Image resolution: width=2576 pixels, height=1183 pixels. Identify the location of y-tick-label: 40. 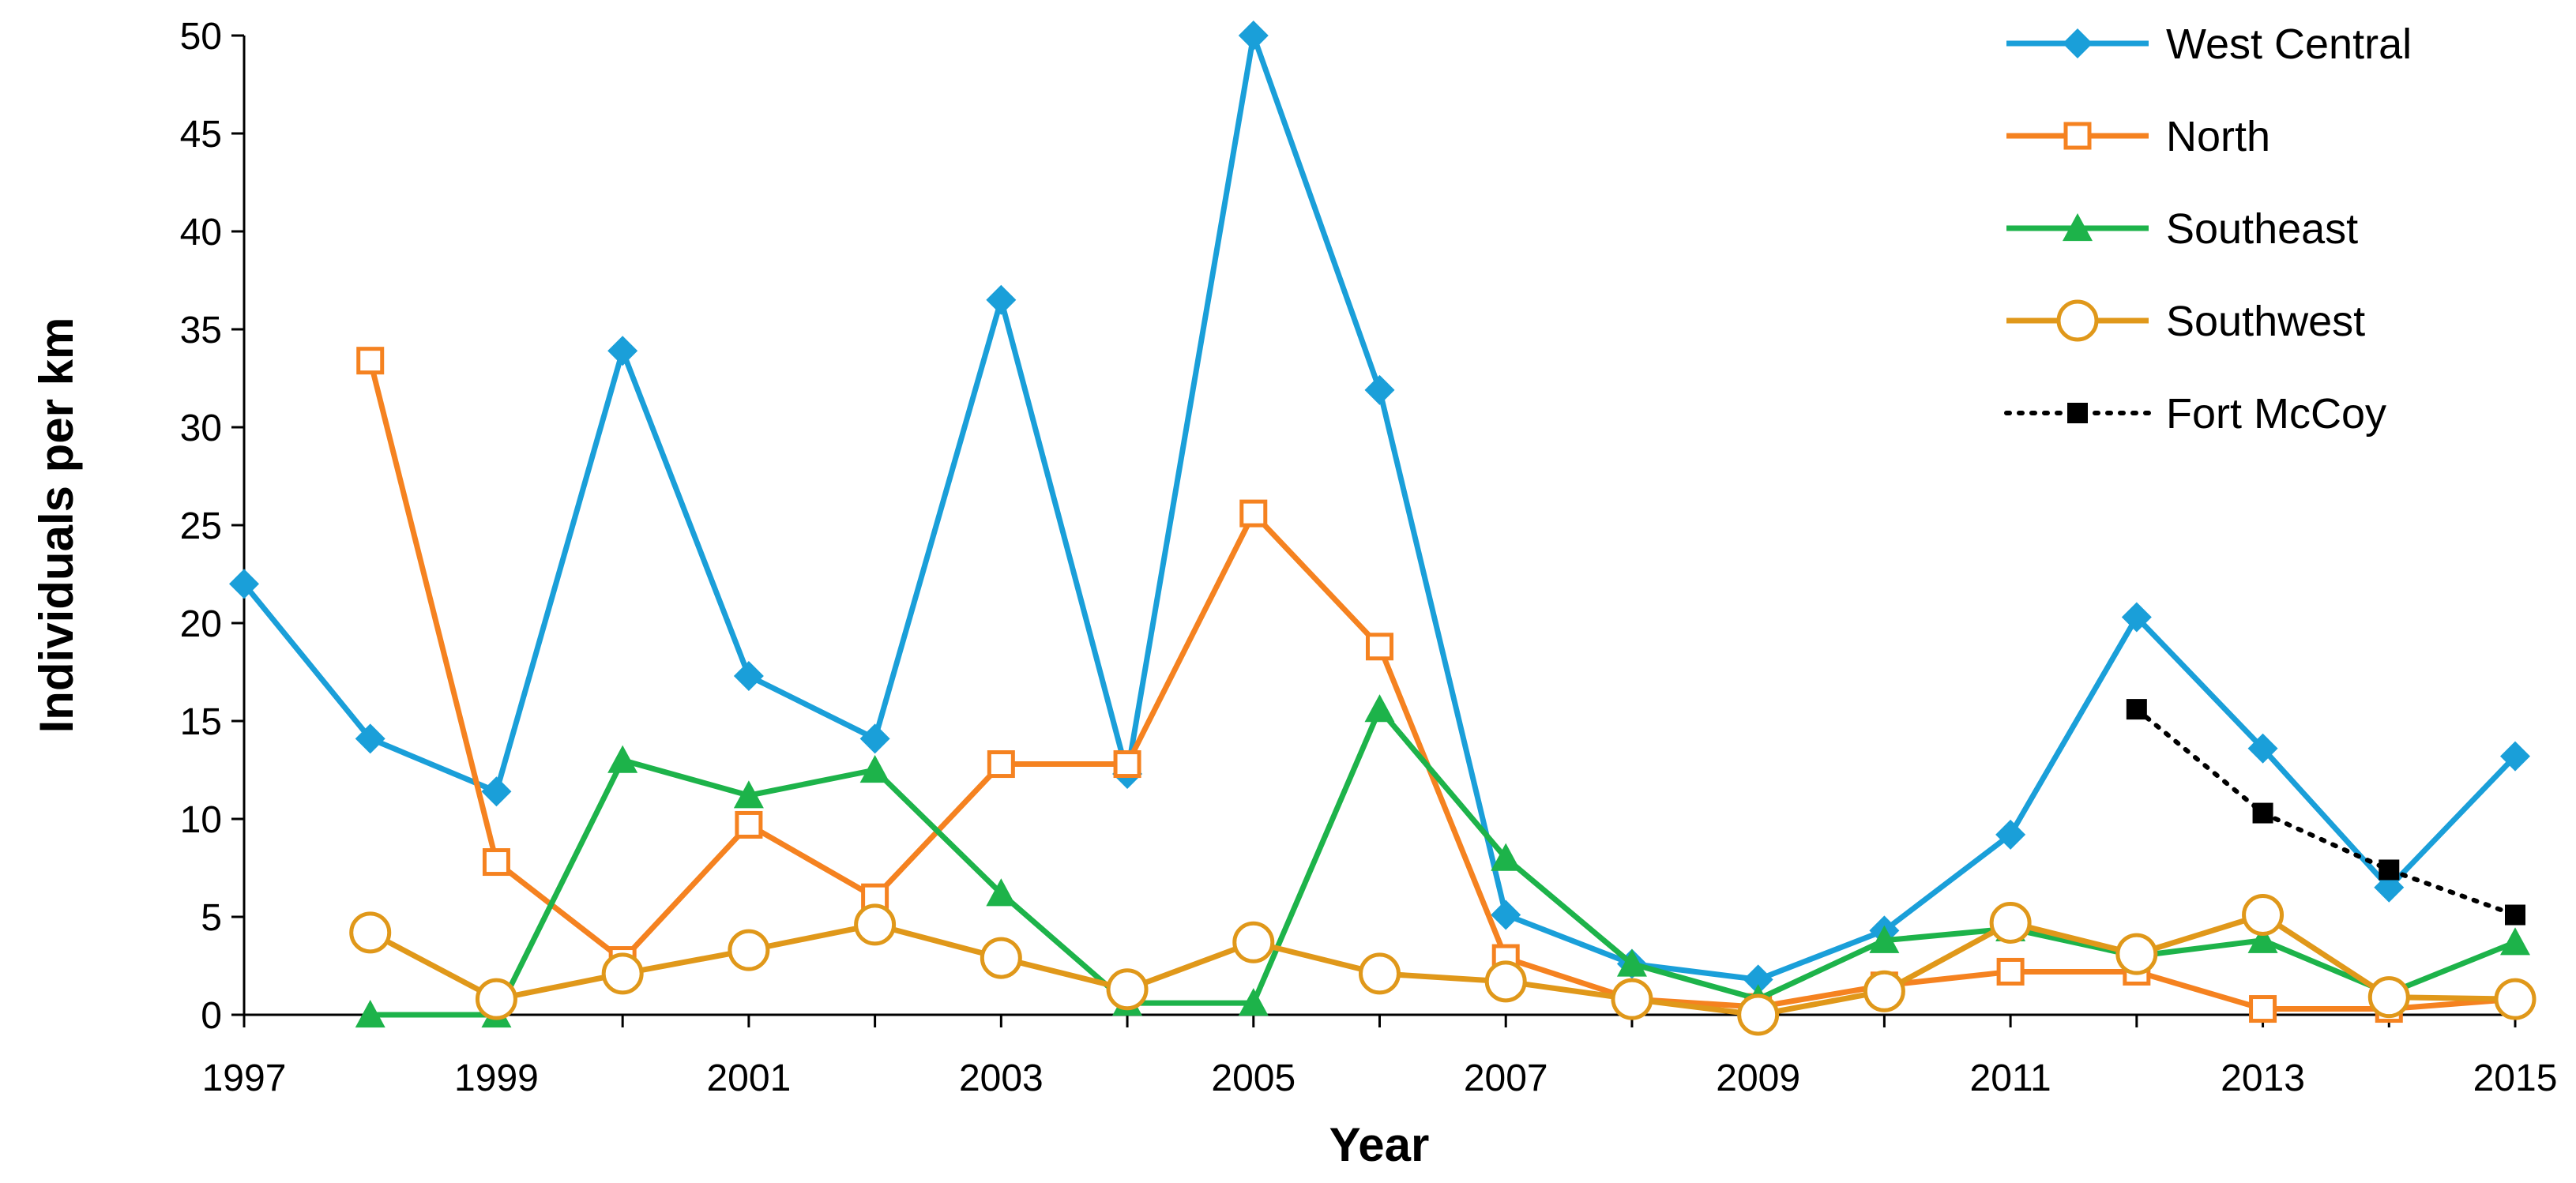
(201, 233).